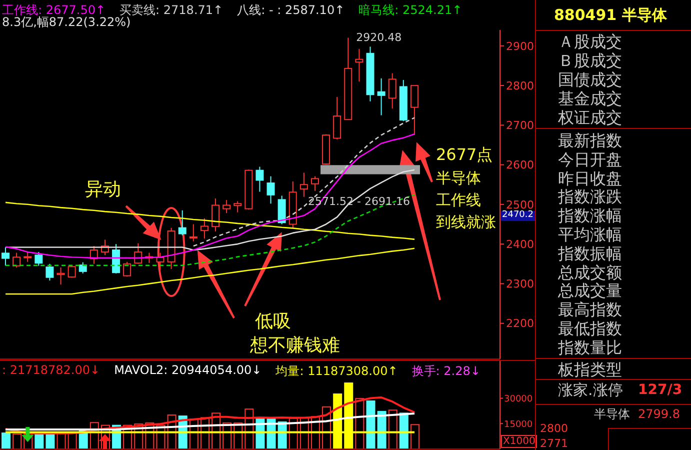 The image size is (691, 450). Describe the element at coordinates (446, 371) in the screenshot. I see `annotation: 换手: 2.28↓` at that location.